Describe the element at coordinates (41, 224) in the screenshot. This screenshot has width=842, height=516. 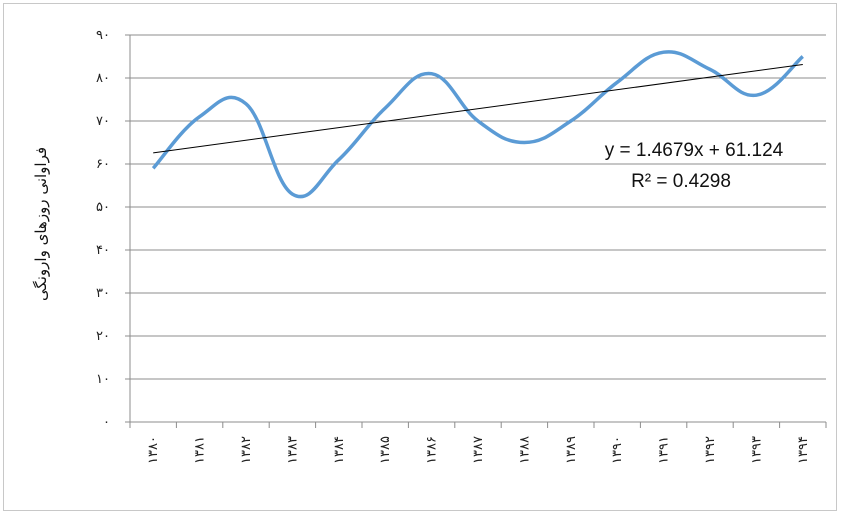
I see `y-axis-label: فراوانی روزهای وارونگی` at that location.